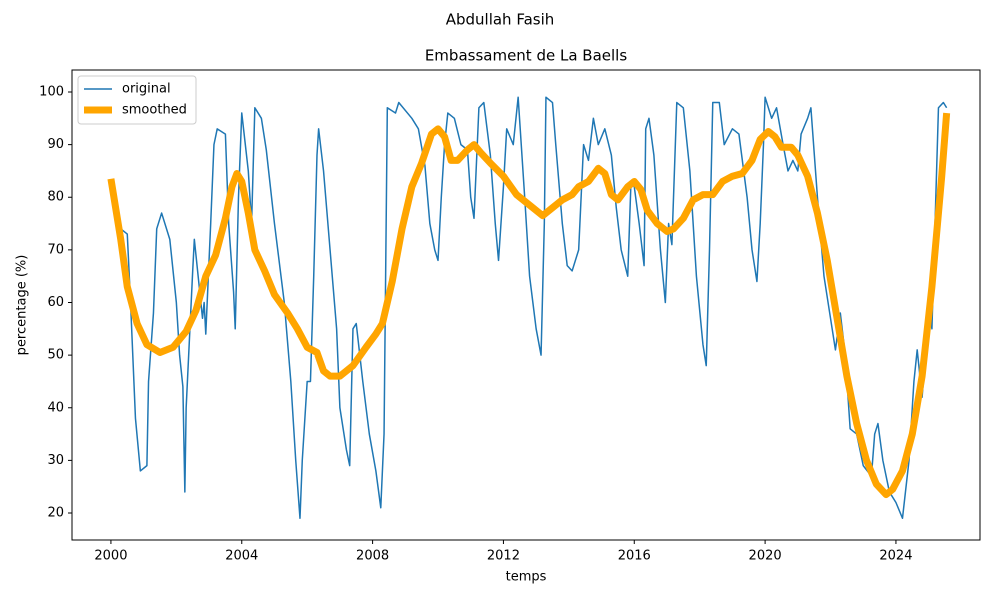 The height and width of the screenshot is (600, 1000). Describe the element at coordinates (146, 89) in the screenshot. I see `legend-label: original` at that location.